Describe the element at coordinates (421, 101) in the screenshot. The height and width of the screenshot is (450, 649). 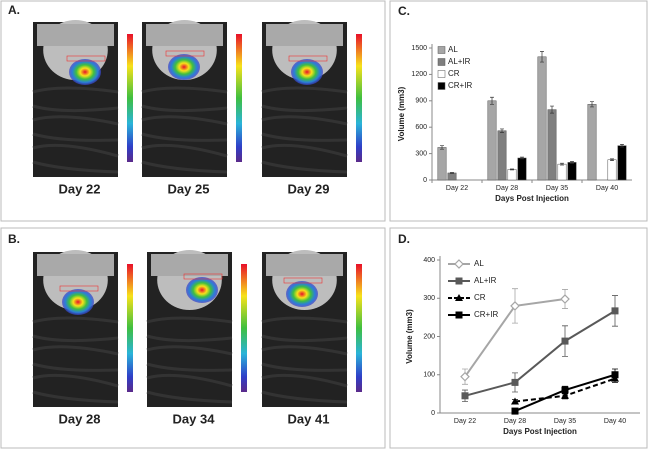
I see `y-tick-label: 900` at that location.